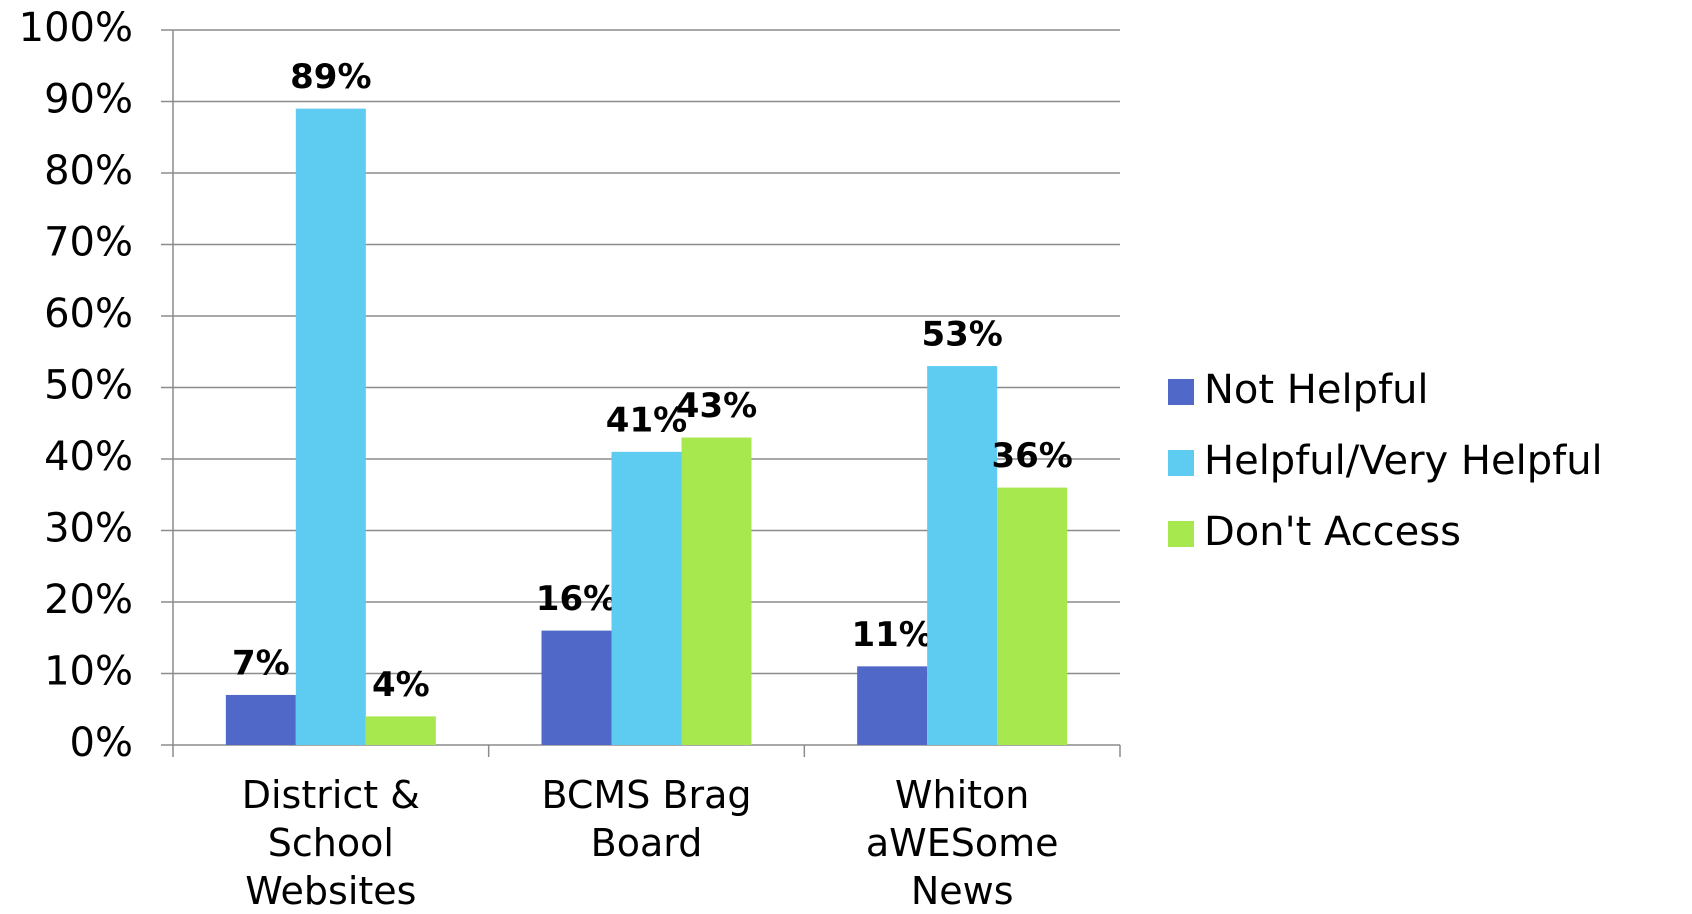 The image size is (1692, 914). Describe the element at coordinates (88, 672) in the screenshot. I see `y-tick-label: 10%` at that location.